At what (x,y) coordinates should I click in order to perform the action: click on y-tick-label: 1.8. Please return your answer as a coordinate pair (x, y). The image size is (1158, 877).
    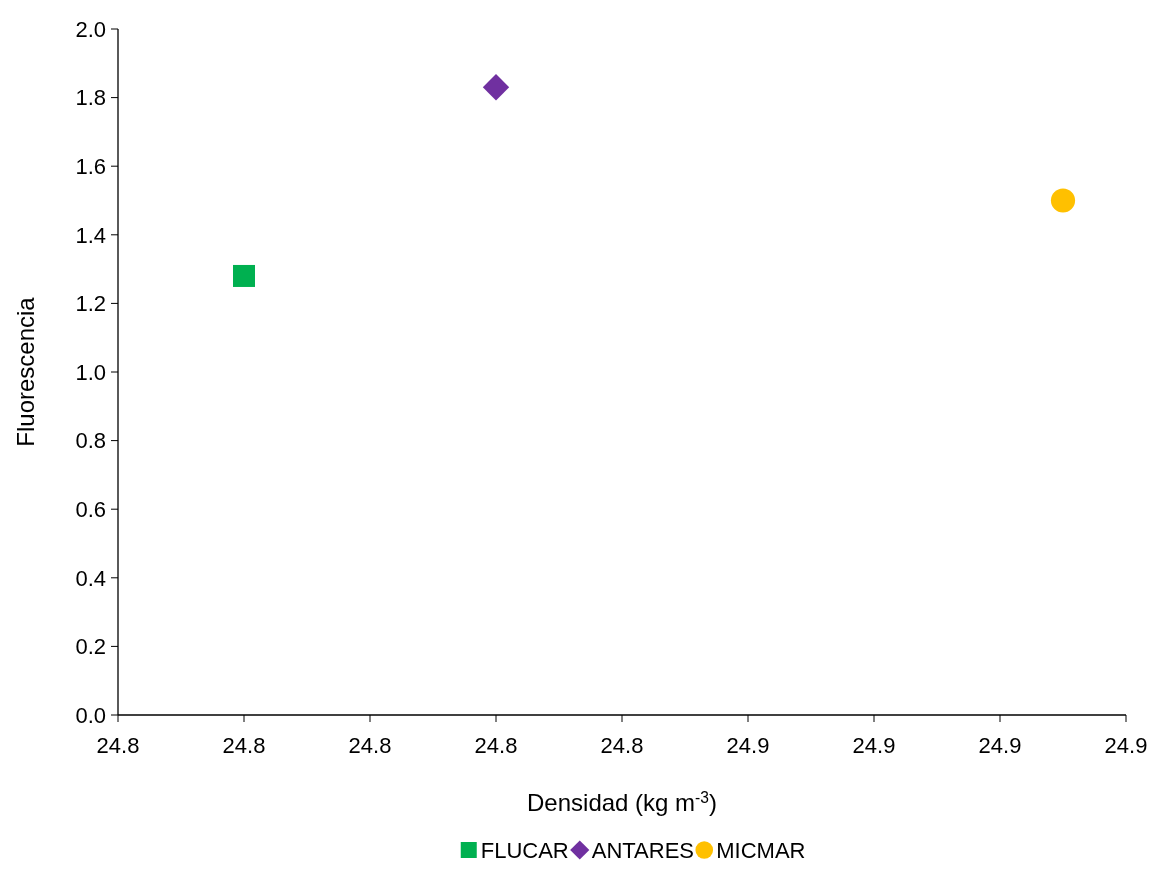
    Looking at the image, I should click on (90, 98).